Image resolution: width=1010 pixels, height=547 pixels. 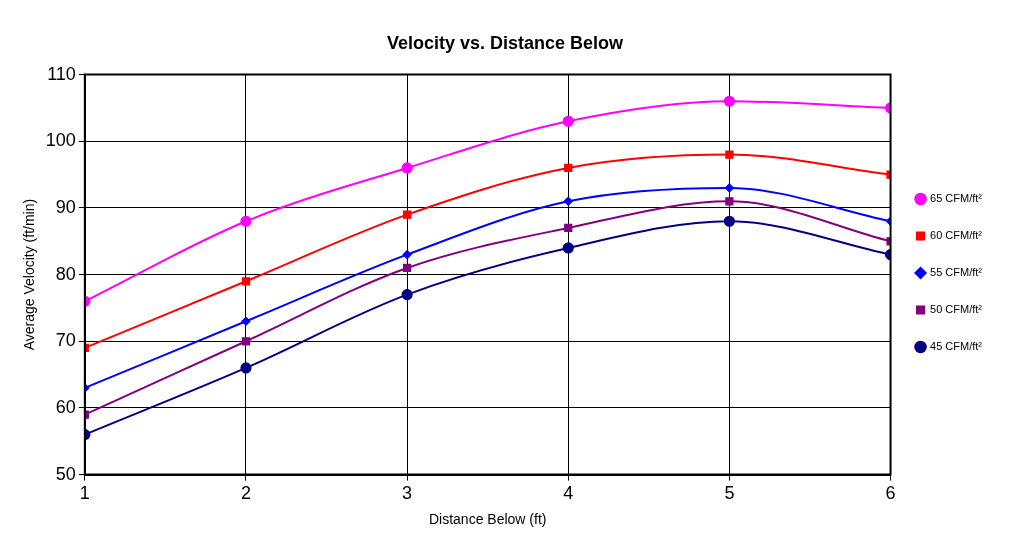 I want to click on y-tick-label: 60, so click(x=65, y=406).